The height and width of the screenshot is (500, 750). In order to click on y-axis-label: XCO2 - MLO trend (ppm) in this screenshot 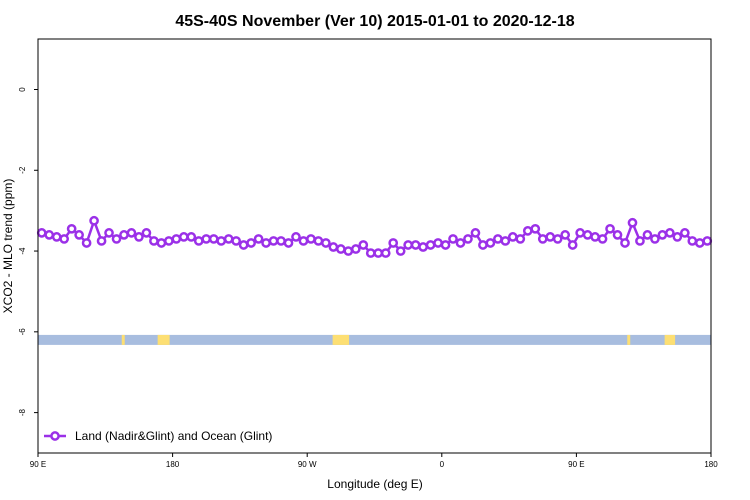, I will do `click(8, 246)`.